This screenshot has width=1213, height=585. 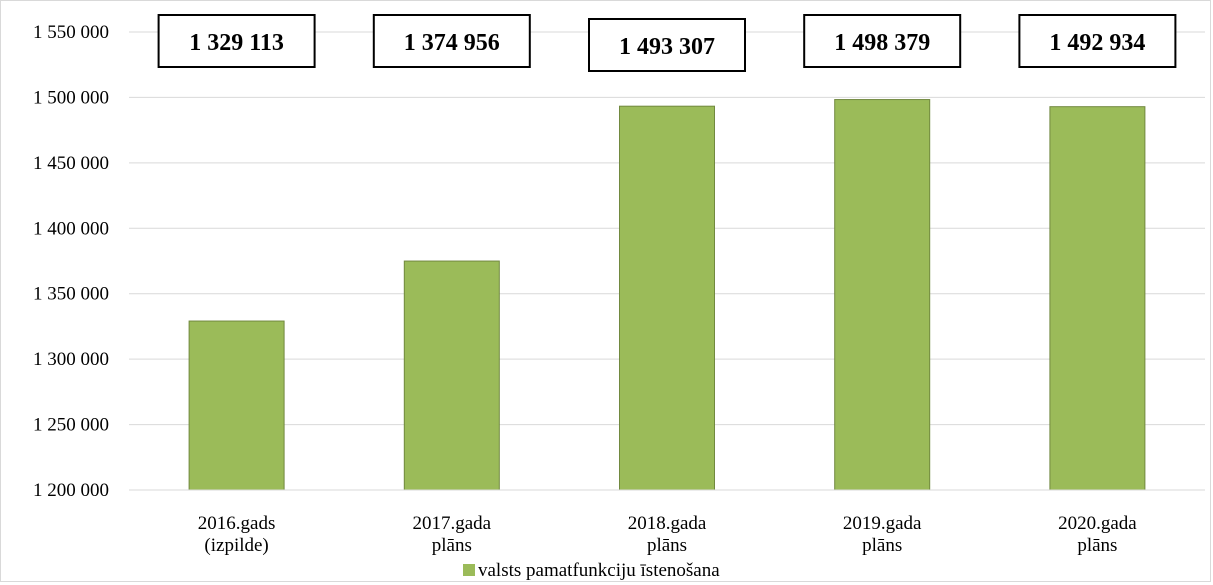 I want to click on data-label: 1 493 307, so click(x=667, y=47).